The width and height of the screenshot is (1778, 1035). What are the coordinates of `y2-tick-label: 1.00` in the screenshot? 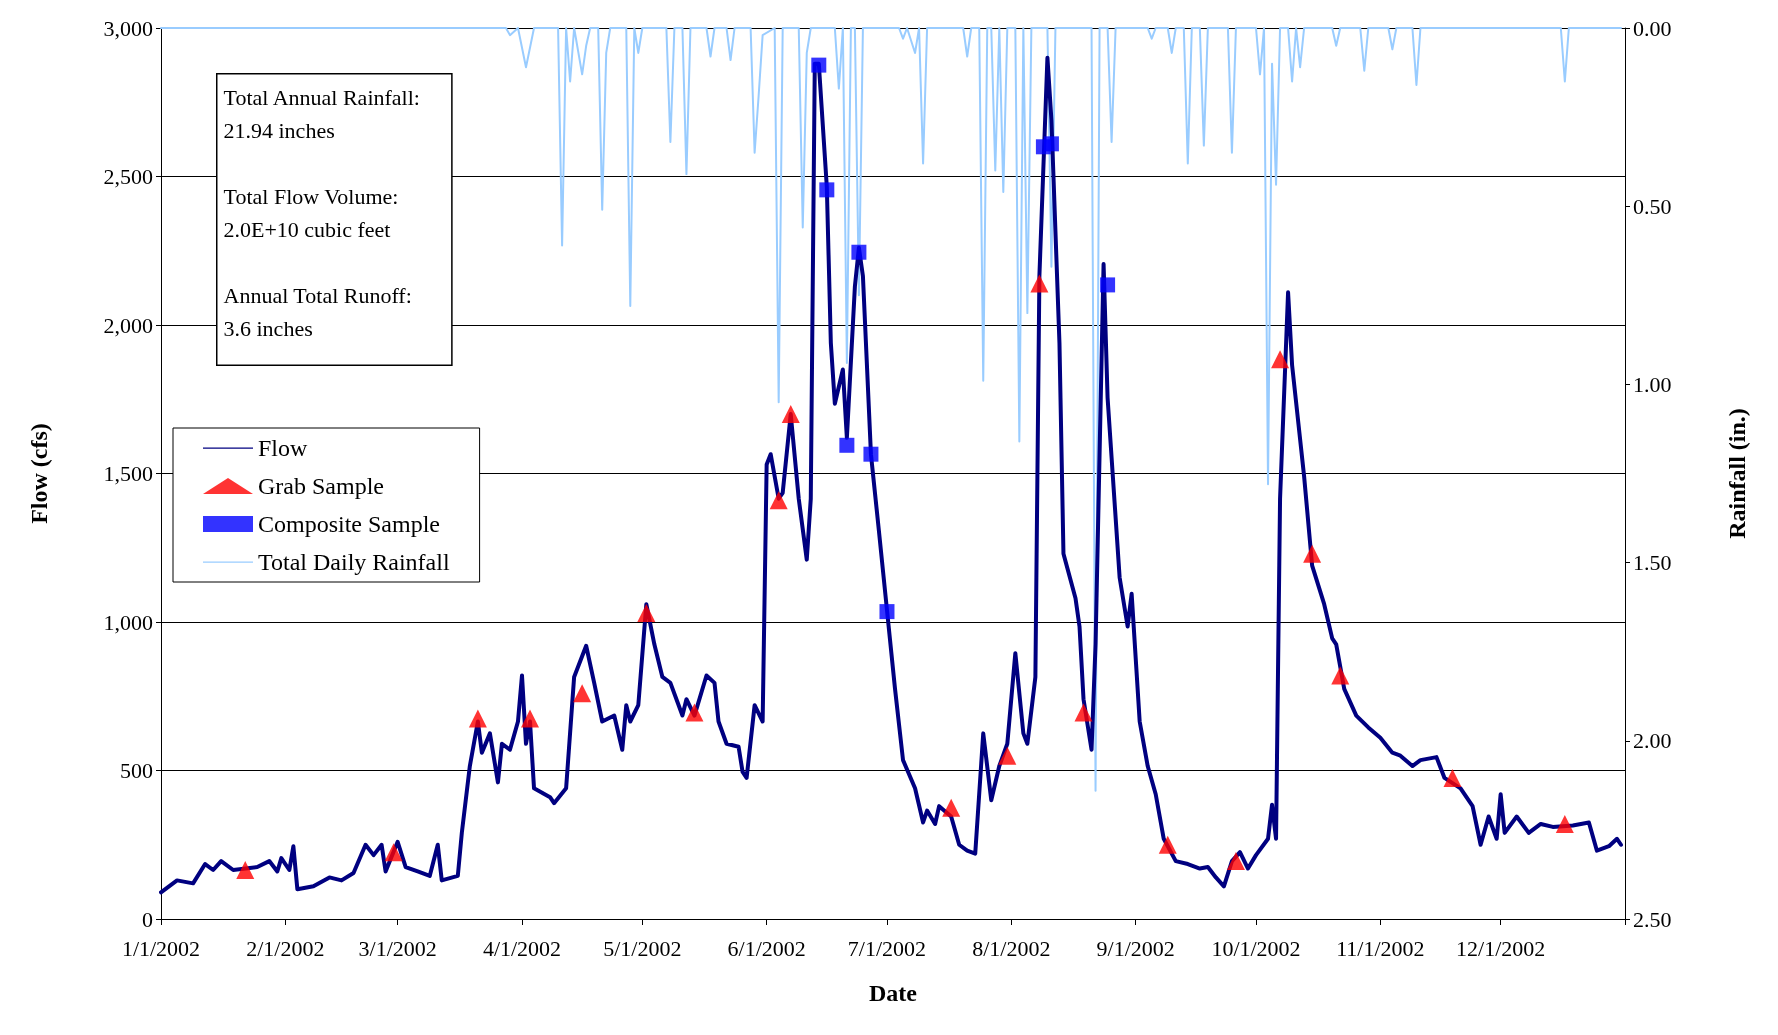 It's located at (1652, 384).